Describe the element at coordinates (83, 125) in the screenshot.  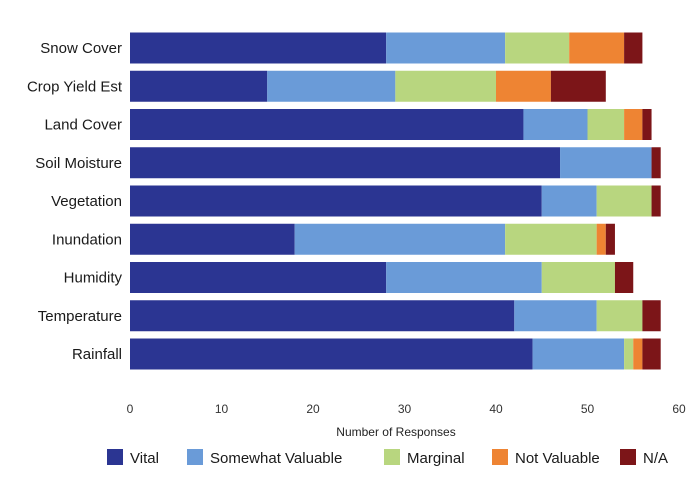
I see `category-label-land-cover: Land Cover` at that location.